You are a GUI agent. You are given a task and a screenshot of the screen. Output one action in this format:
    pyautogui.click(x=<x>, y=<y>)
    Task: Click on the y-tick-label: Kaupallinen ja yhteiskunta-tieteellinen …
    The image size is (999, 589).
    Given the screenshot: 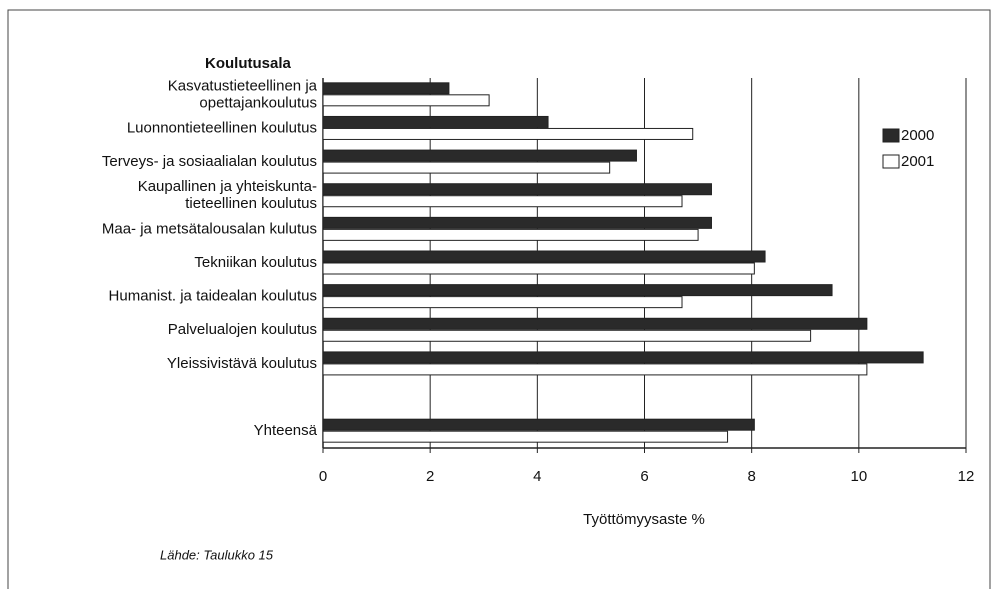 What is the action you would take?
    pyautogui.click(x=227, y=195)
    